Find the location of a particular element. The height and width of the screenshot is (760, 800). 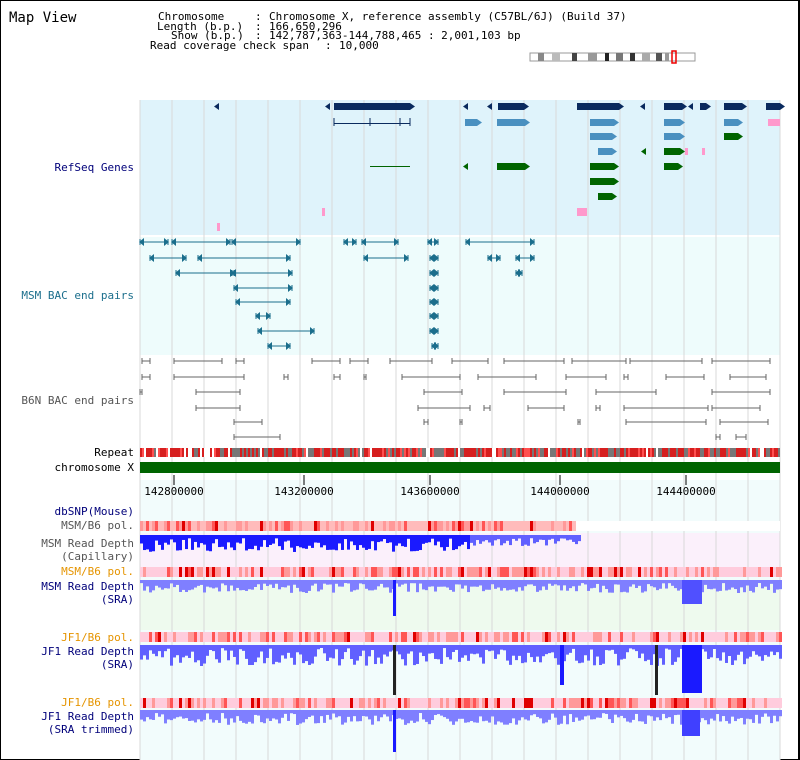

track-label-msm-bac: MSM BAC end pairs is located at coordinates (77, 295).